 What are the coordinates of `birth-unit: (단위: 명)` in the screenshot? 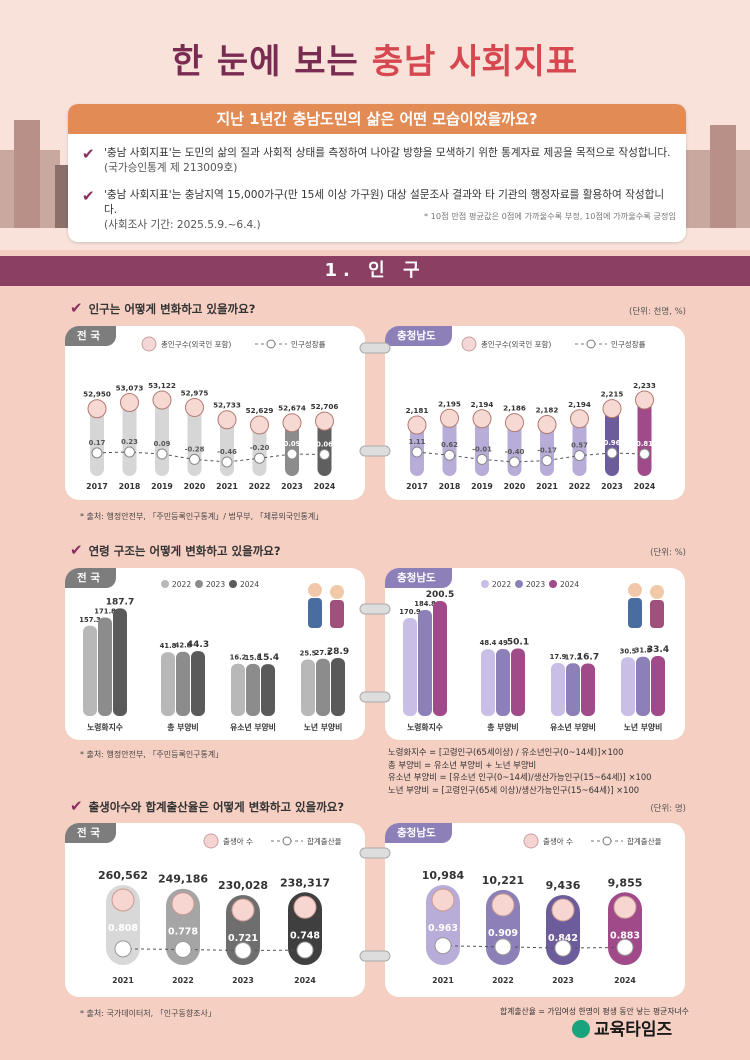 It's located at (668, 809).